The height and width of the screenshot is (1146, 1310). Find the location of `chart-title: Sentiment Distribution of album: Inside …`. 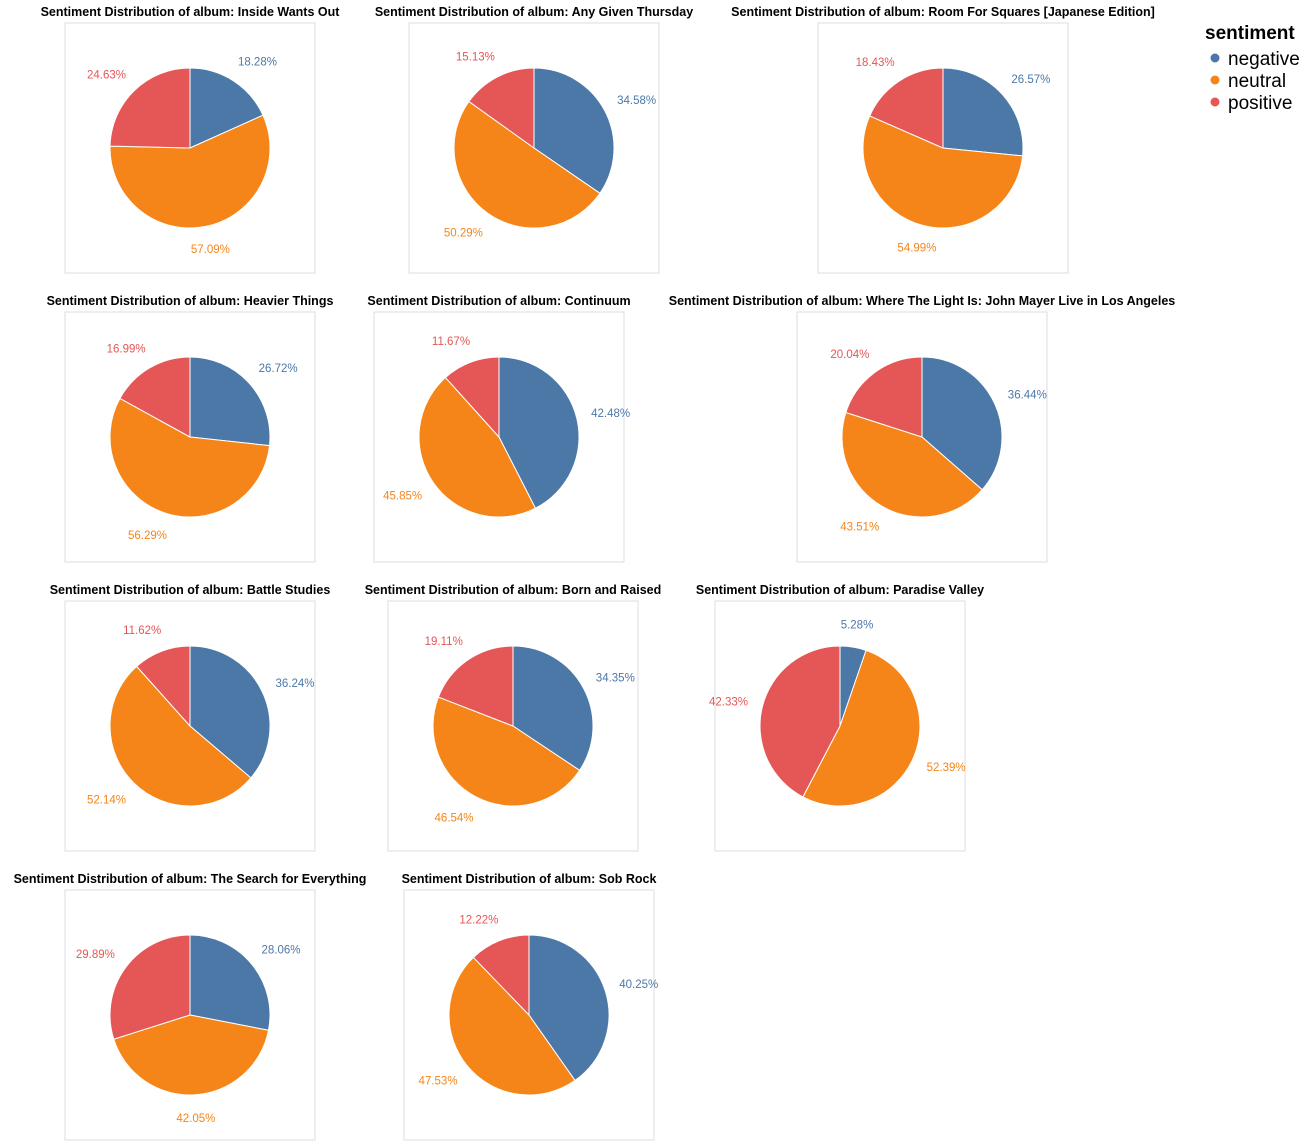

chart-title: Sentiment Distribution of album: Inside … is located at coordinates (191, 12).